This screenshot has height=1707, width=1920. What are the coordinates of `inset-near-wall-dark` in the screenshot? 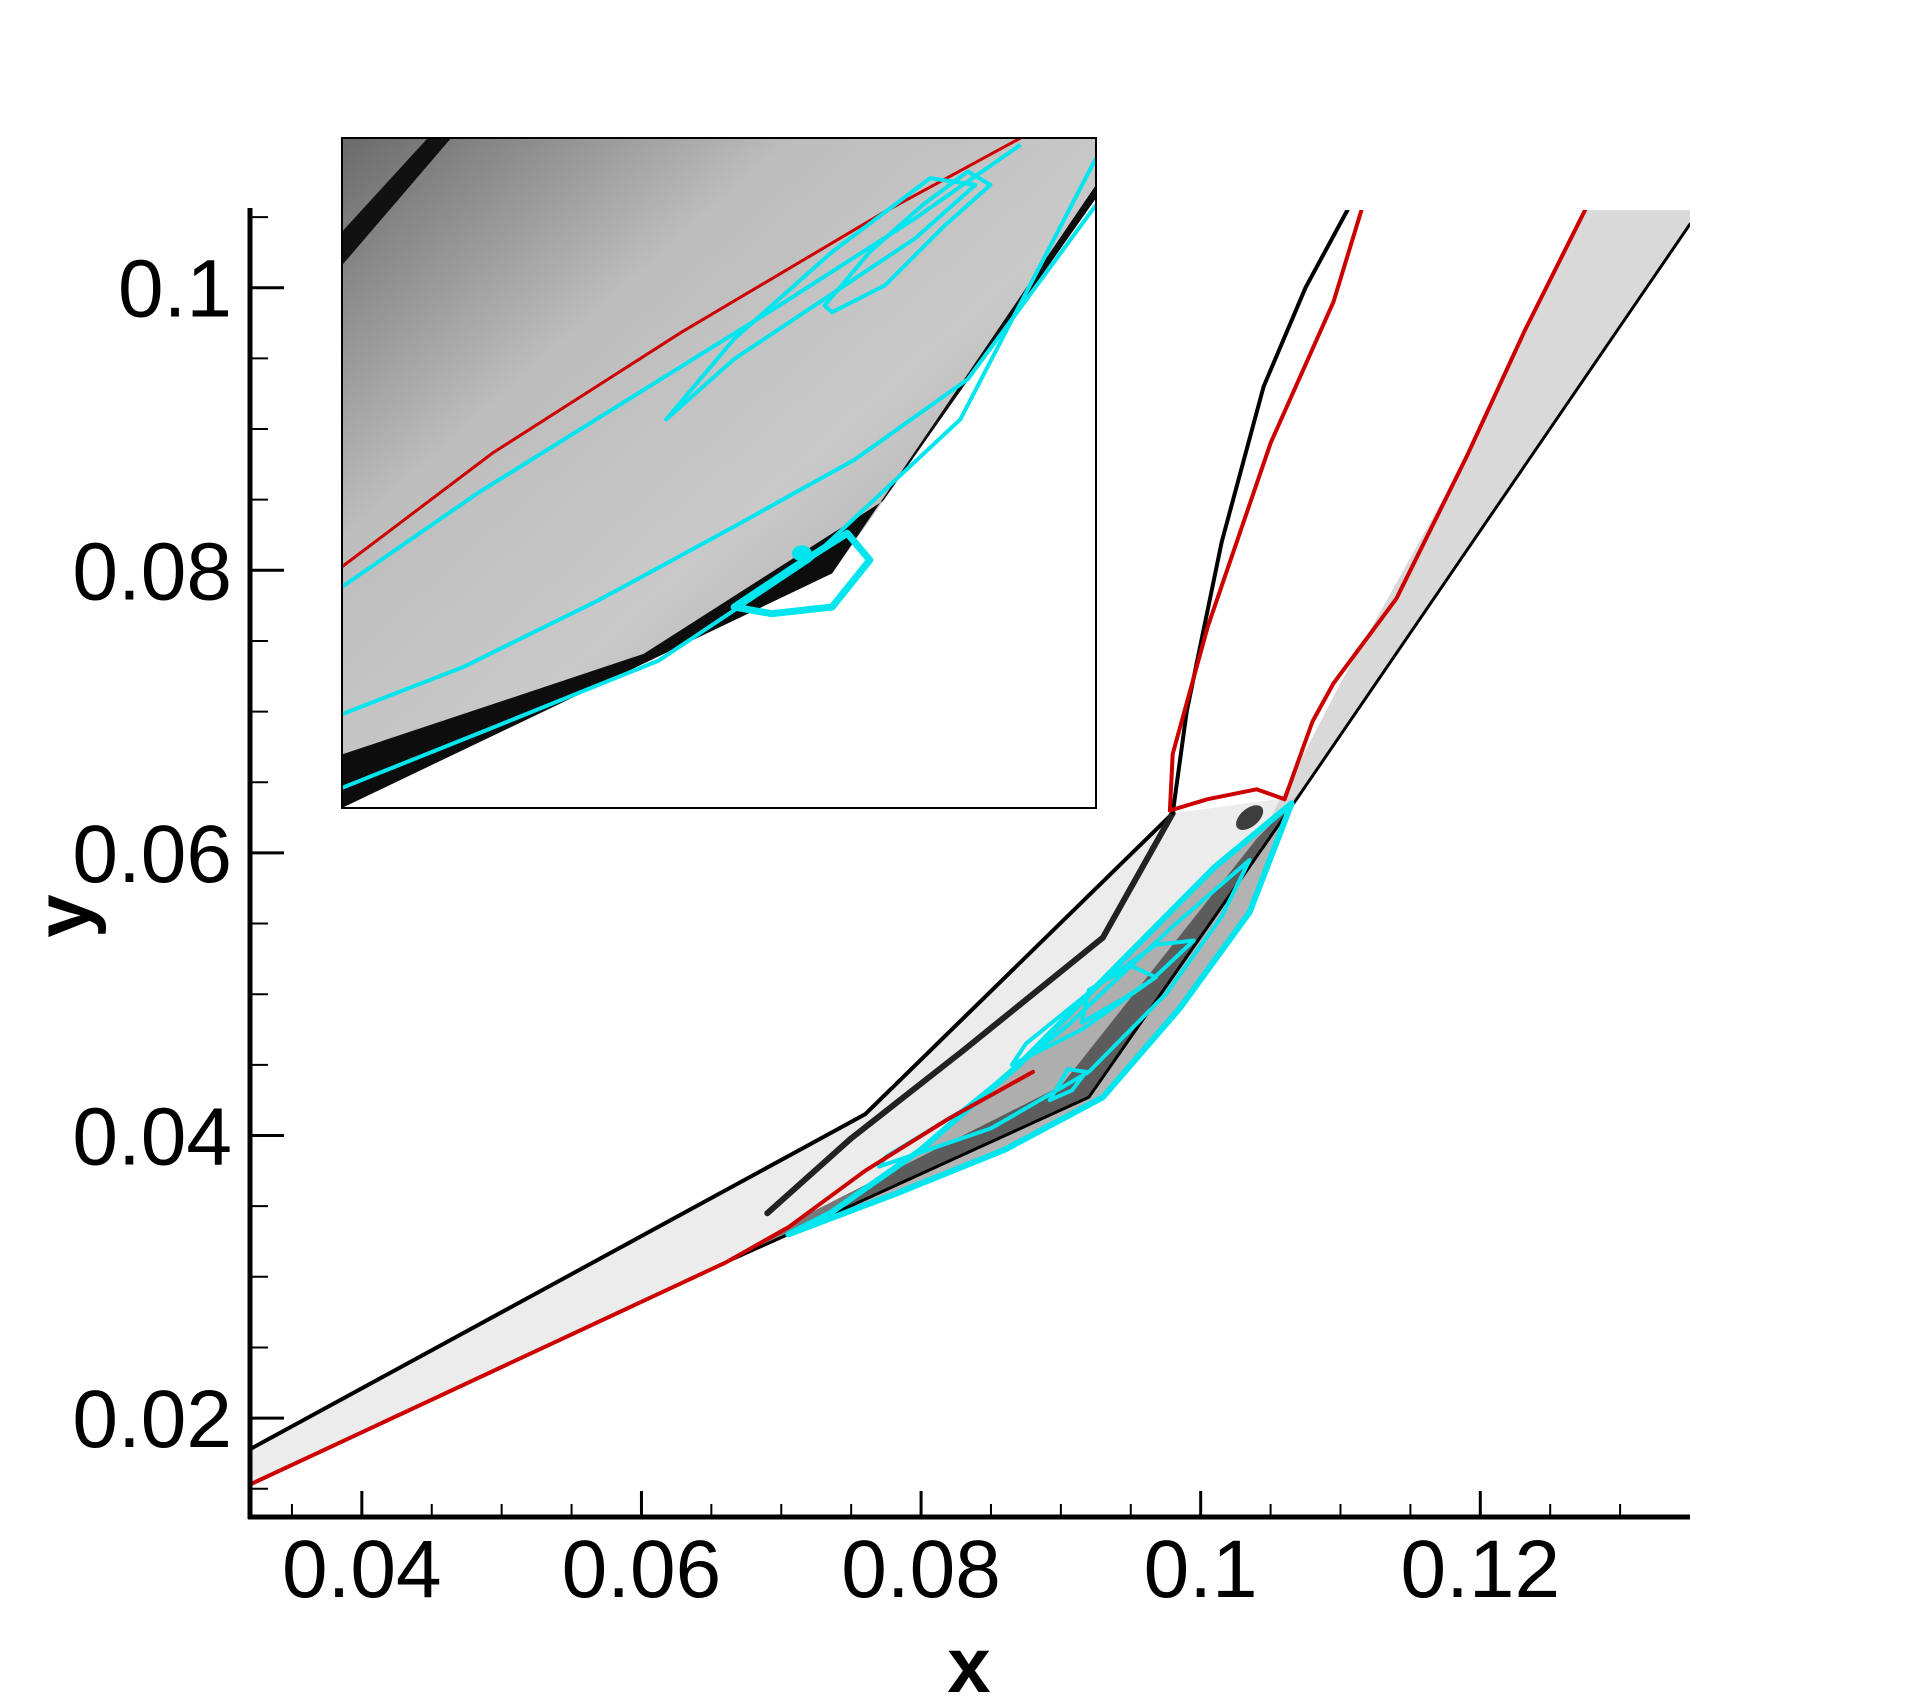 It's located at (719, 496).